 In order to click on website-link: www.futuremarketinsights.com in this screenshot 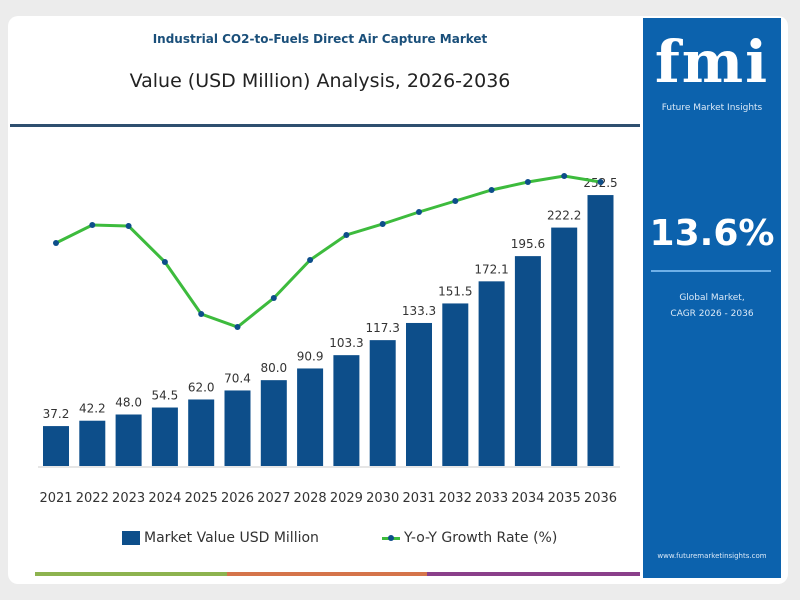, I will do `click(712, 556)`.